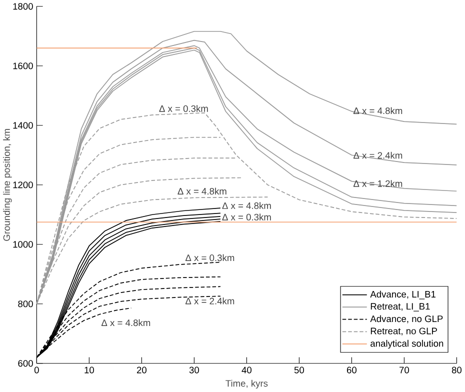  What do you see at coordinates (403, 295) in the screenshot?
I see `legend-label: Advance, LI_B1` at bounding box center [403, 295].